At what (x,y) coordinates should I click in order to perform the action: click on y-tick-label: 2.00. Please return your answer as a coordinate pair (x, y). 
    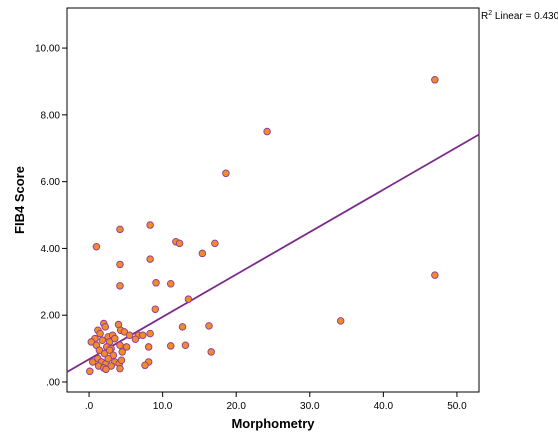
    Looking at the image, I should click on (51, 316).